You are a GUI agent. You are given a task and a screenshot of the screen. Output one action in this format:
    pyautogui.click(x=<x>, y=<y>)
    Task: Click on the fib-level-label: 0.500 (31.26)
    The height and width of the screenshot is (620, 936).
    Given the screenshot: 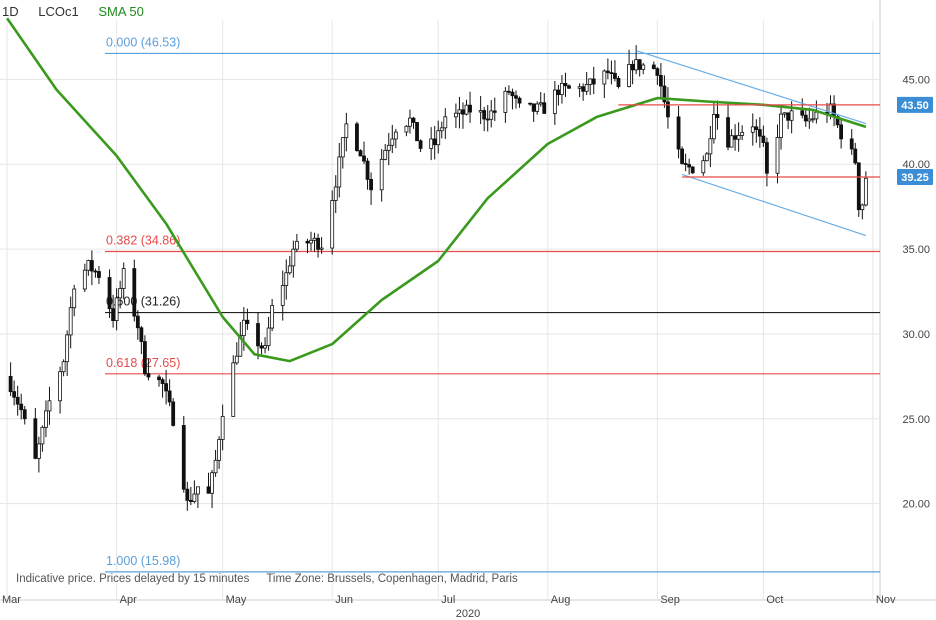 What is the action you would take?
    pyautogui.click(x=143, y=302)
    